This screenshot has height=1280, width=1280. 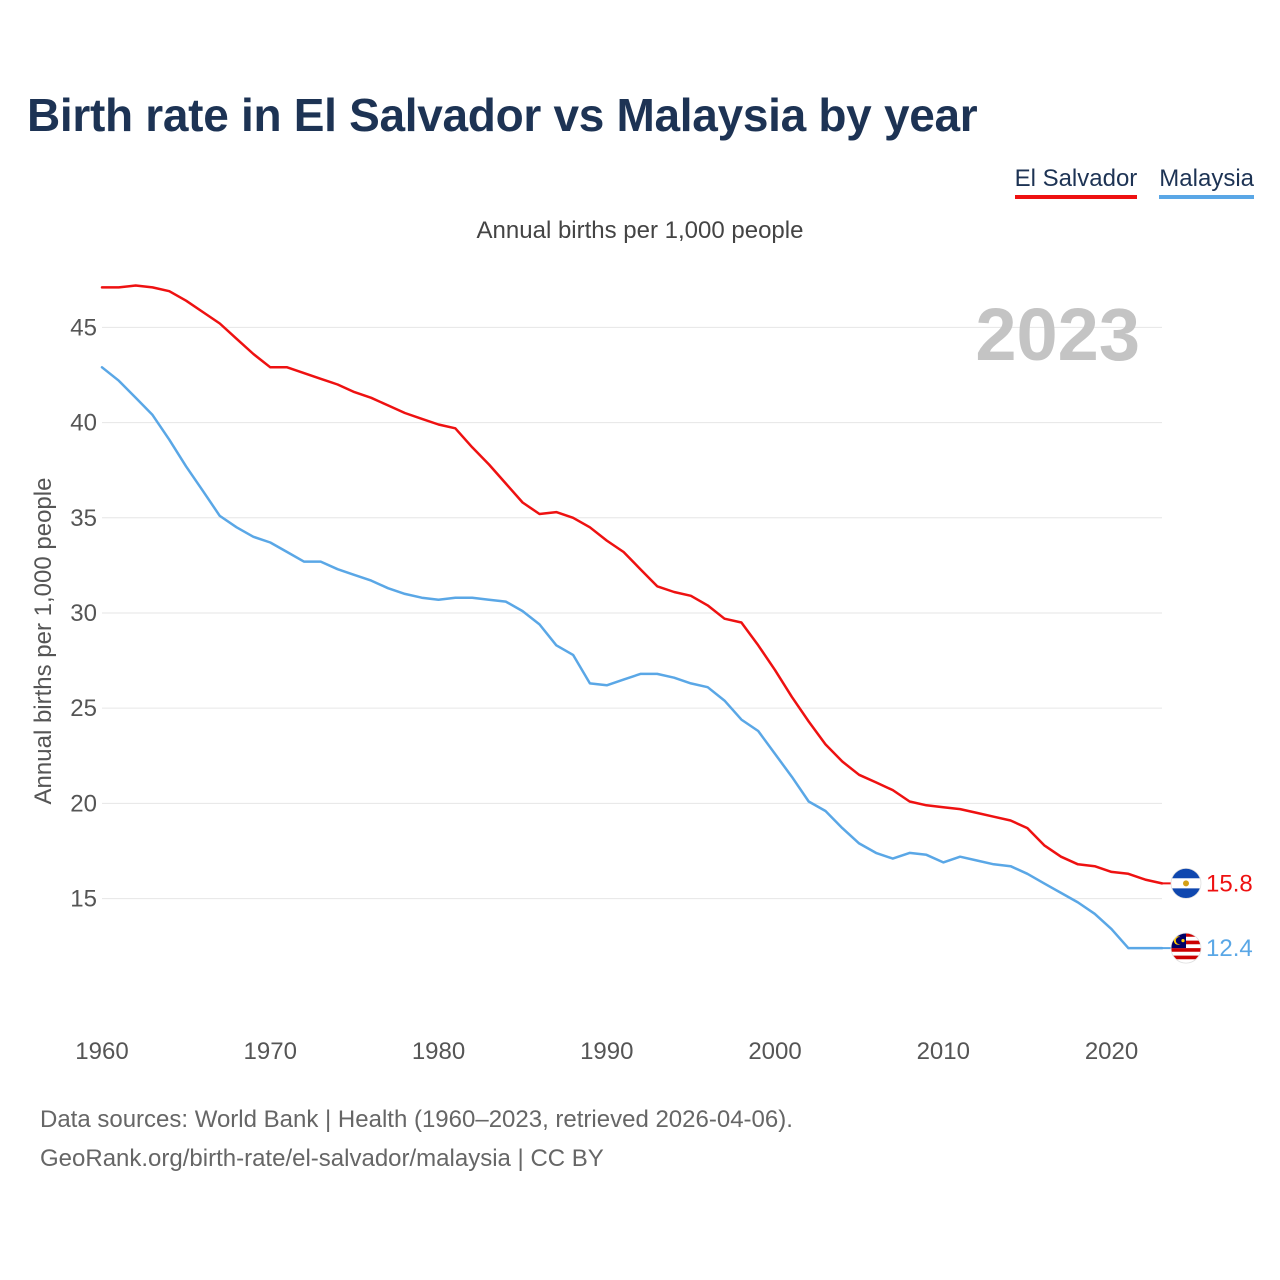 What do you see at coordinates (1207, 915) in the screenshot?
I see `series-end-markers: 15.8 12.4` at bounding box center [1207, 915].